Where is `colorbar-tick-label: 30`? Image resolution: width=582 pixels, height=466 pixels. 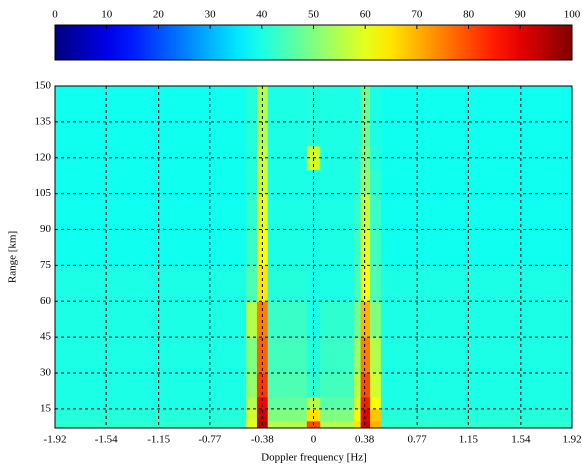
colorbar-tick-label: 30 is located at coordinates (211, 15).